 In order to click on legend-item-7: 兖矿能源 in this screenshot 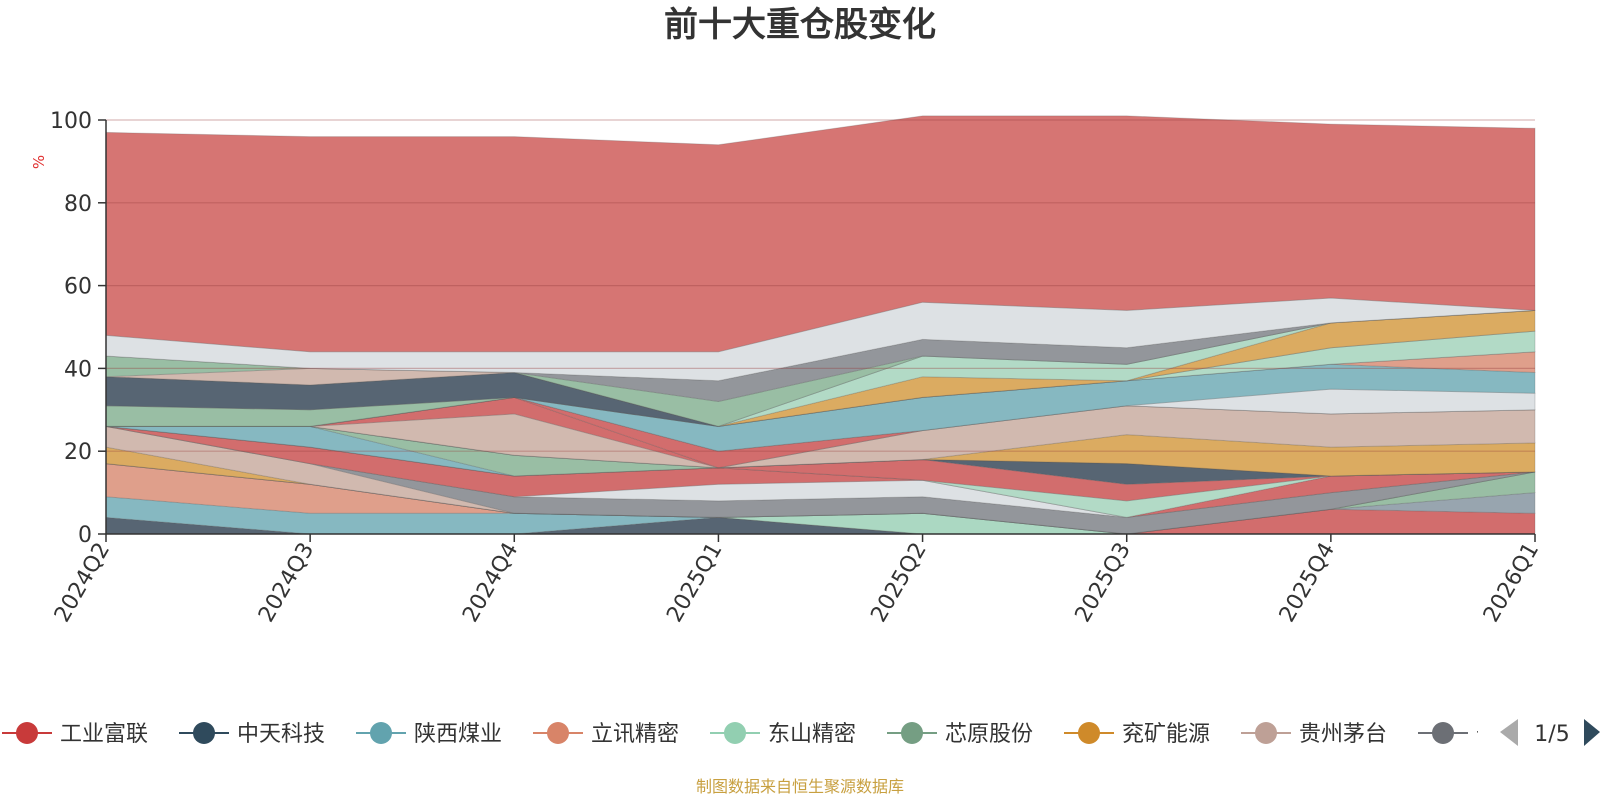, I will do `click(1137, 734)`.